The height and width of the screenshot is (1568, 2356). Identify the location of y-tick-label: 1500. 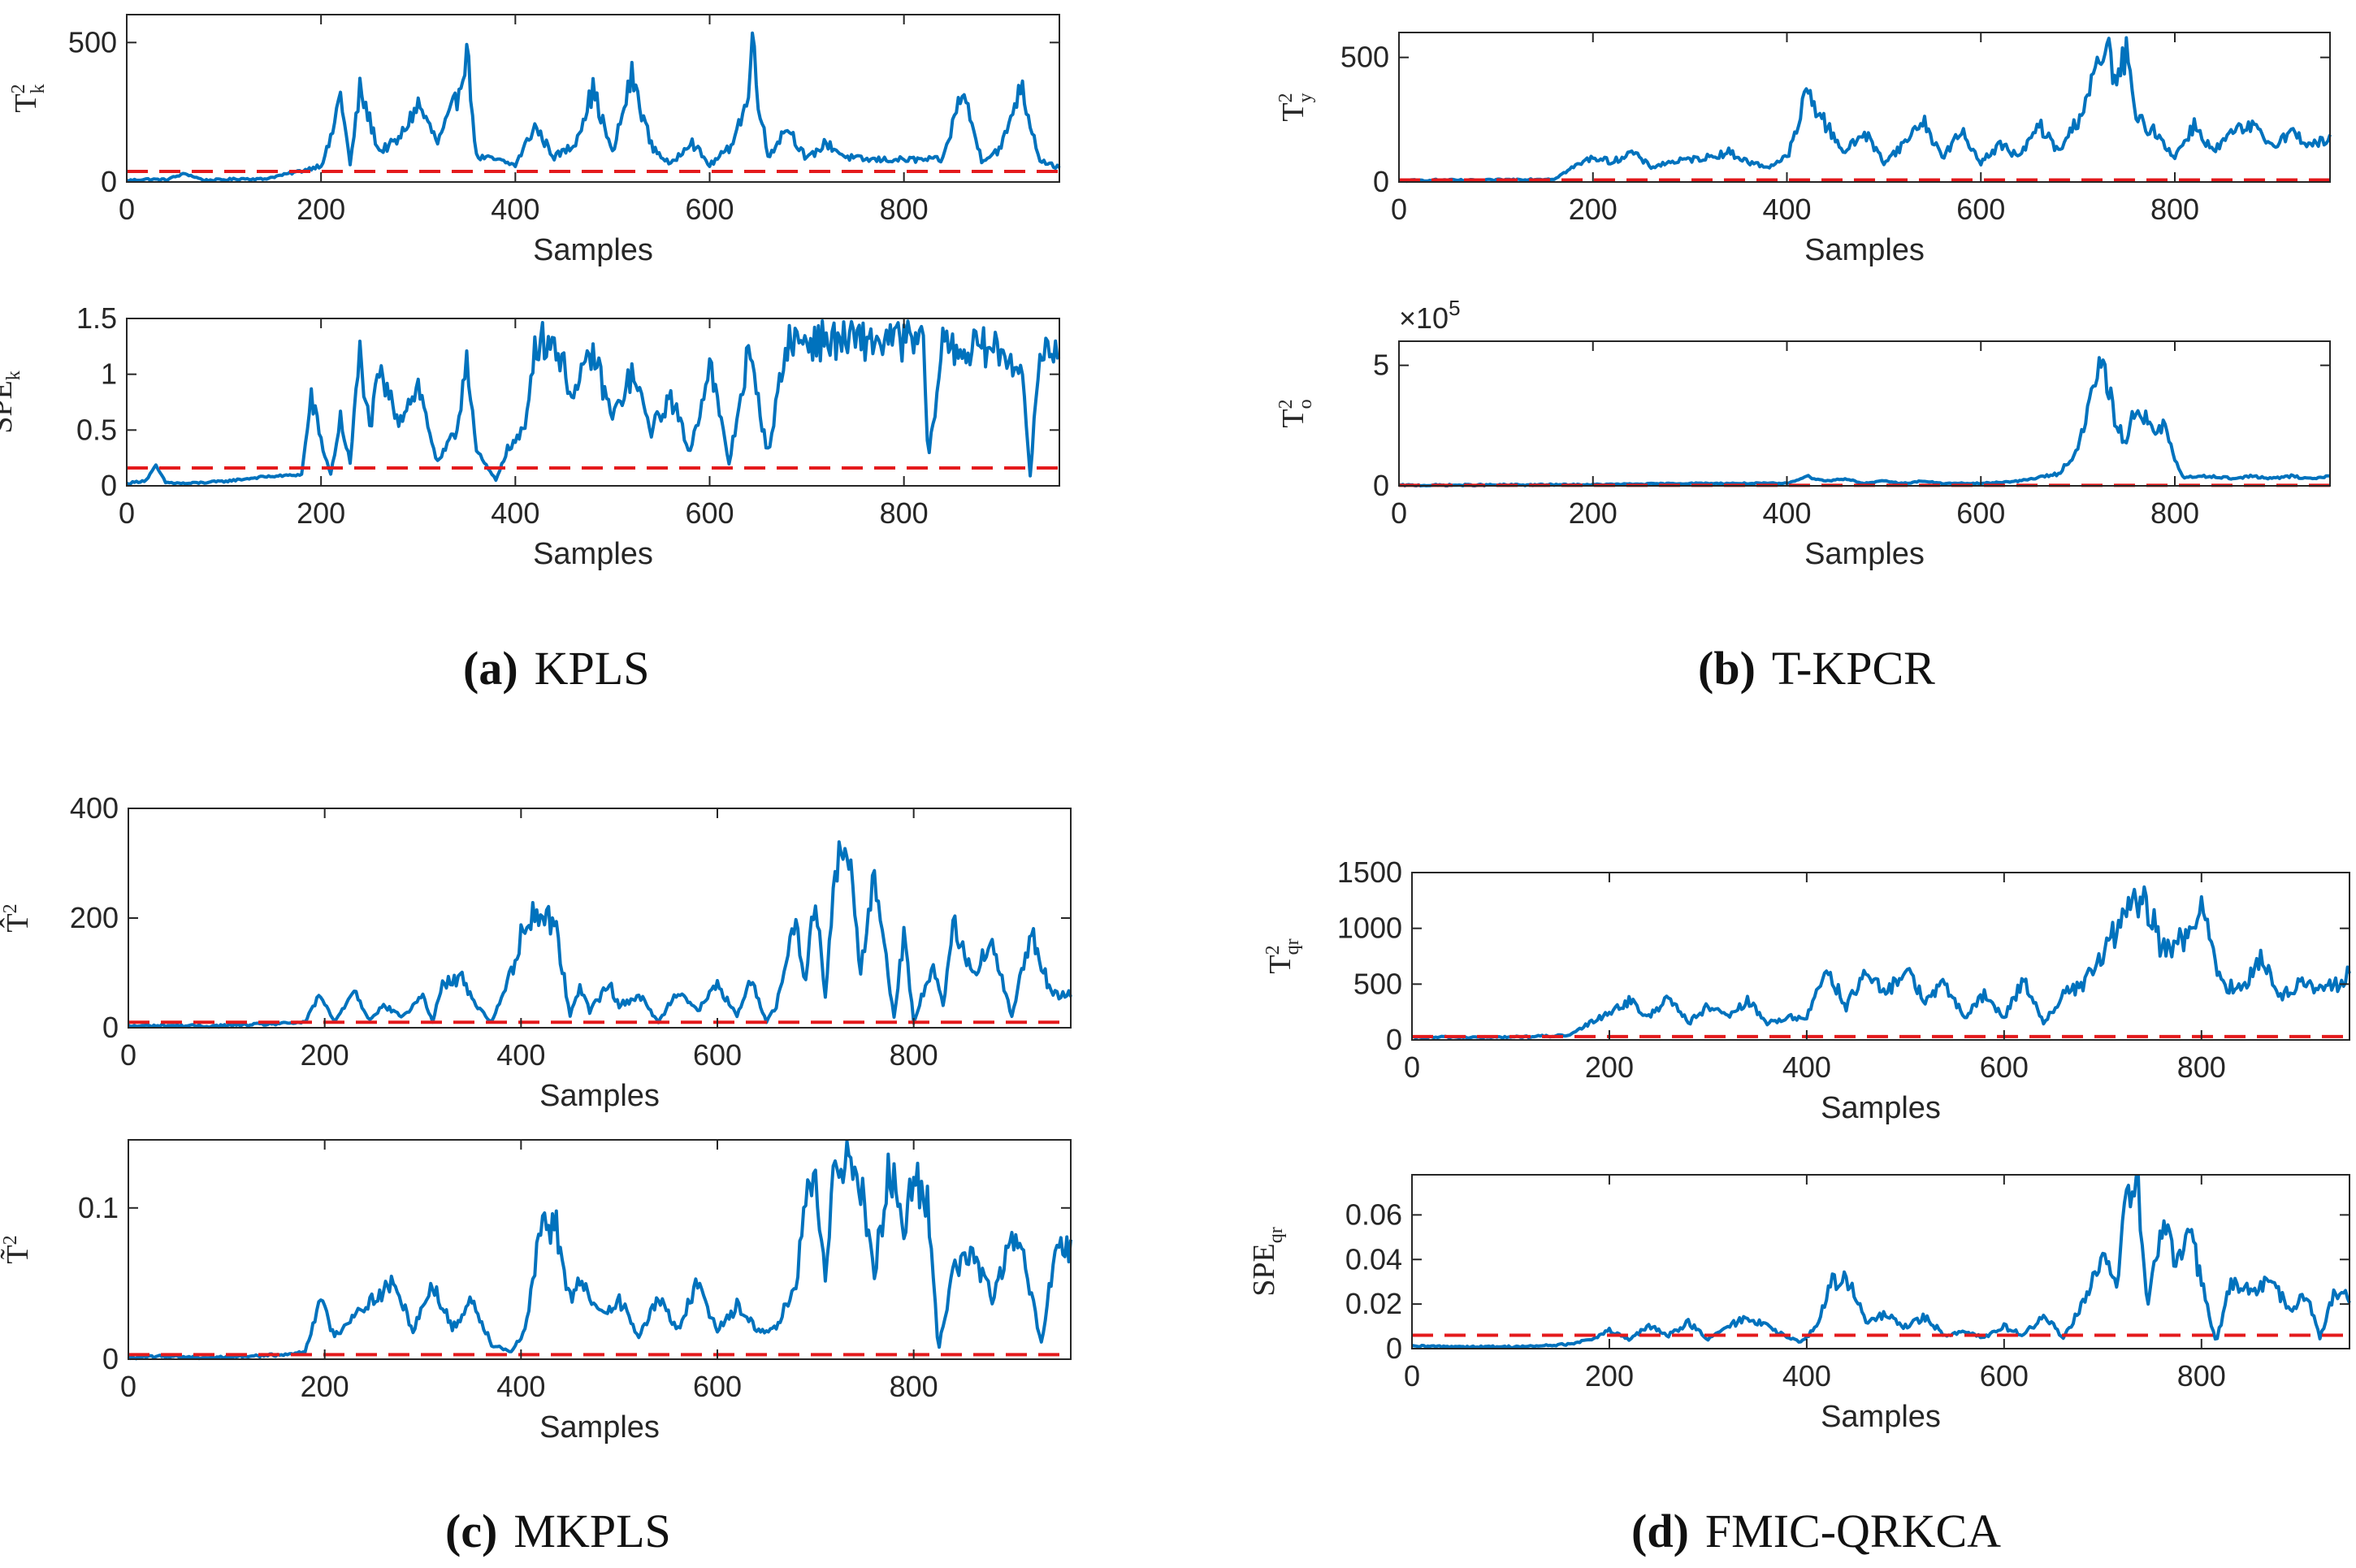
(1369, 872).